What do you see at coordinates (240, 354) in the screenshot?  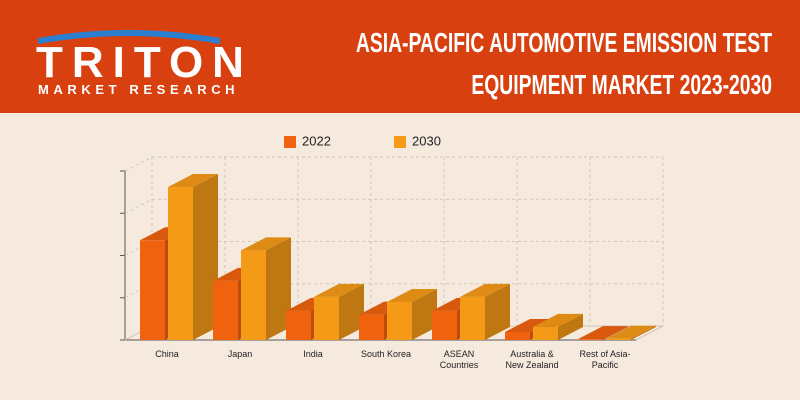 I see `x-tick-label: Japan` at bounding box center [240, 354].